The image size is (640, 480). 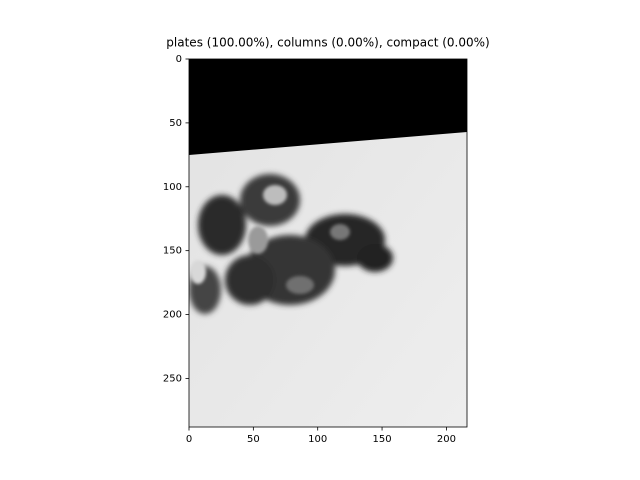 What do you see at coordinates (382, 439) in the screenshot?
I see `x-tick-label: 150` at bounding box center [382, 439].